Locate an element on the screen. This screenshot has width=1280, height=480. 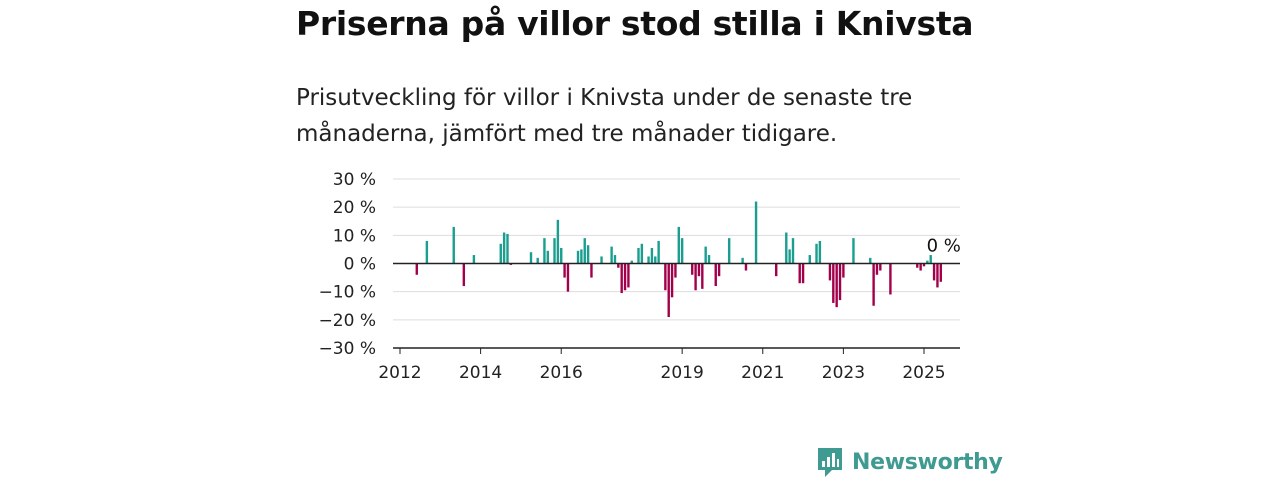
y-tick-label: −20 % is located at coordinates (347, 321).